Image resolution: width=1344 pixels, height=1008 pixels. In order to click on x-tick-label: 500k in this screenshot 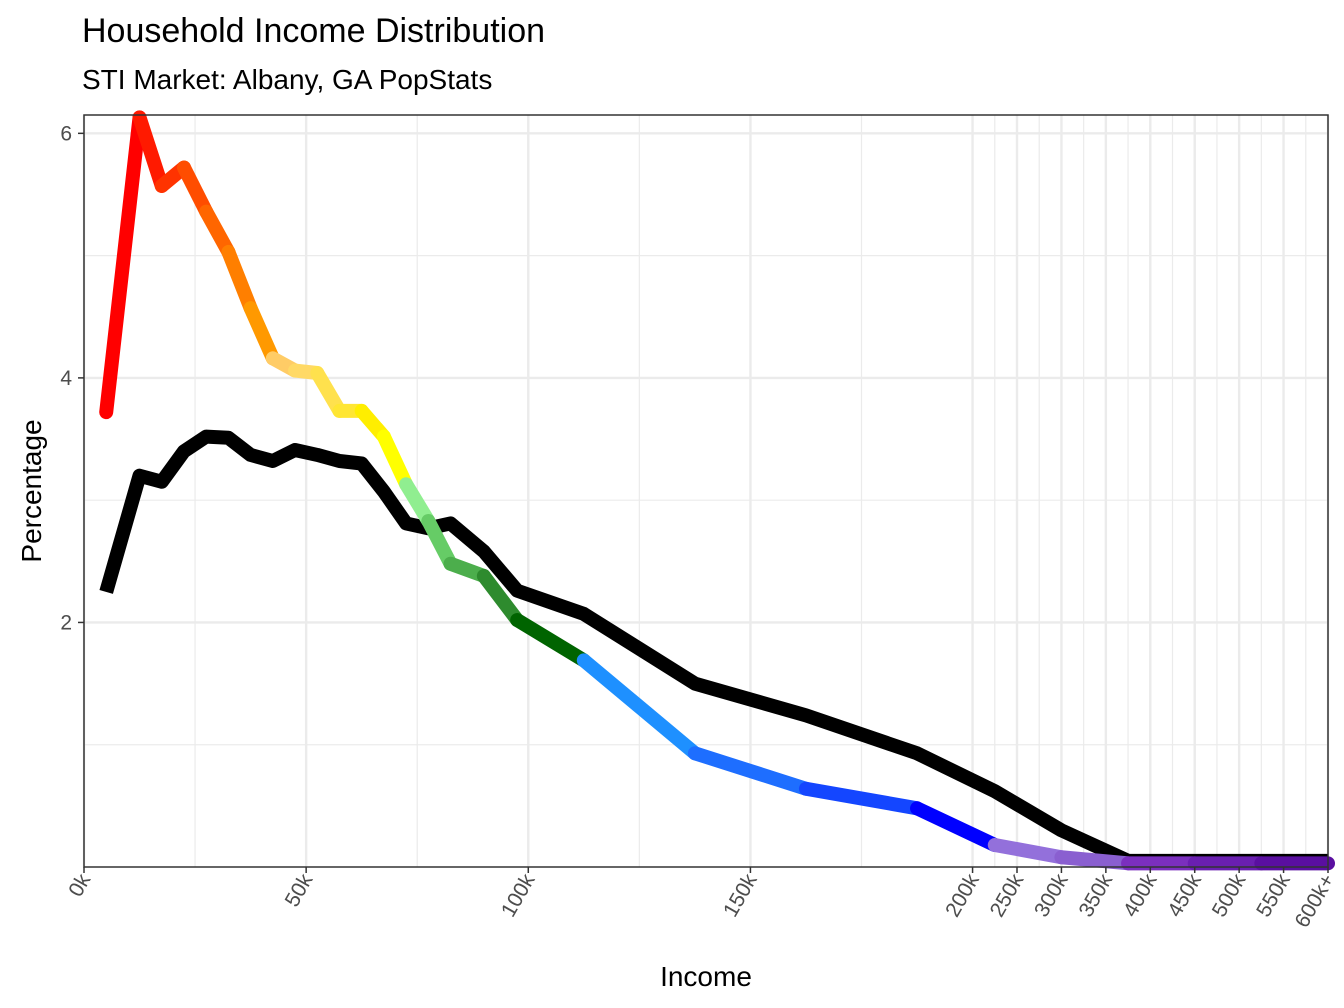, I will do `click(1229, 895)`.